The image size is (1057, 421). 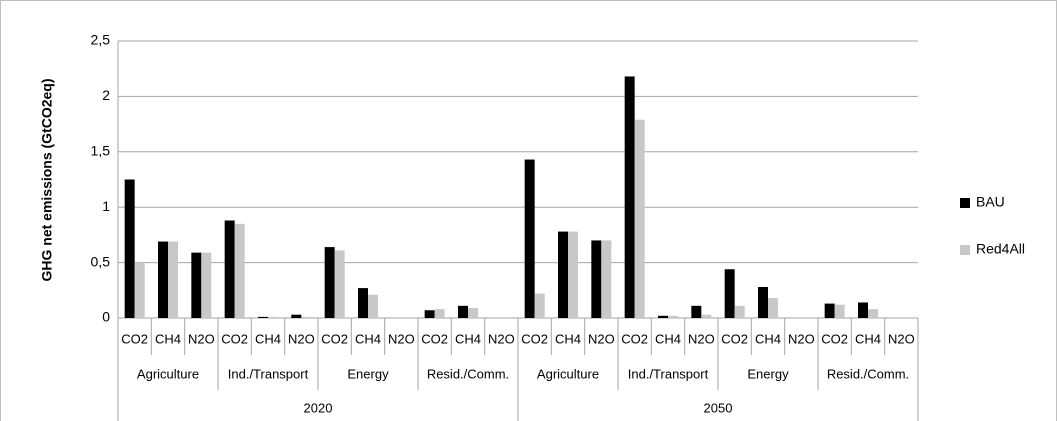 What do you see at coordinates (106, 206) in the screenshot?
I see `y-tick-label: 1` at bounding box center [106, 206].